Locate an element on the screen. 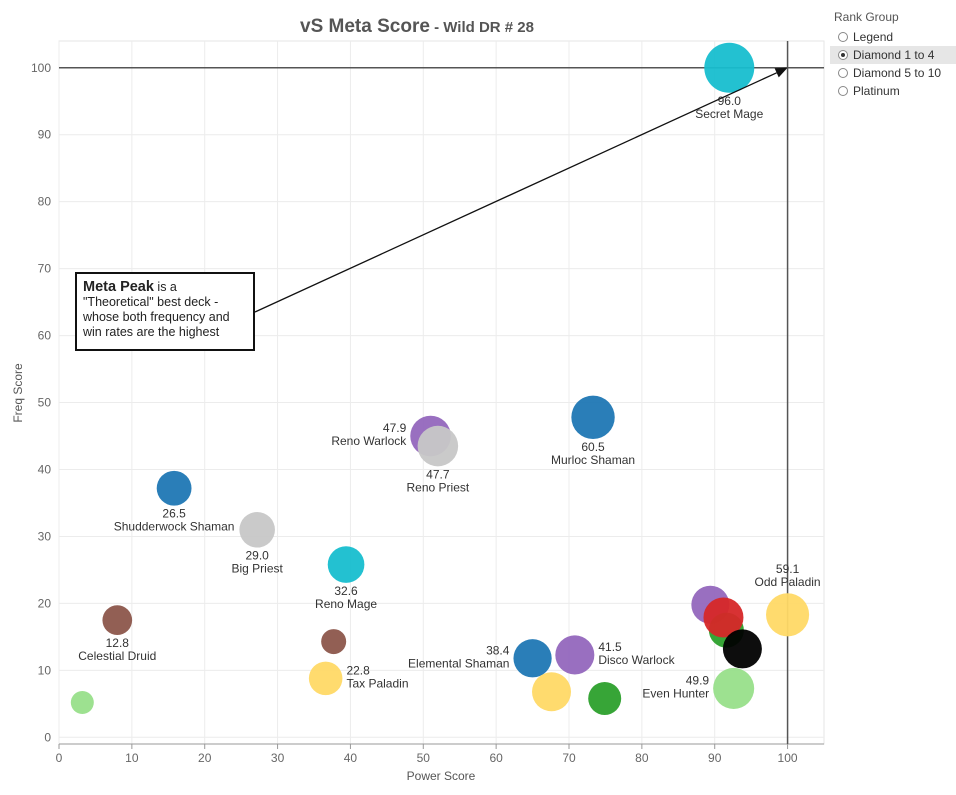  x-tick-label: 70 is located at coordinates (569, 758).